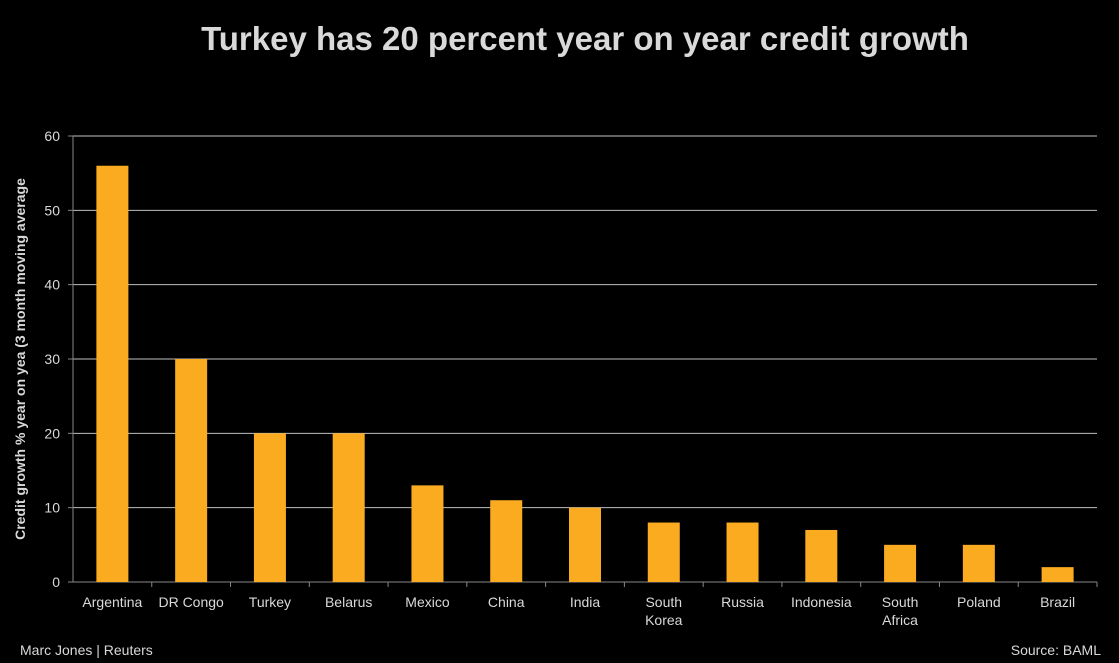 Image resolution: width=1119 pixels, height=663 pixels. Describe the element at coordinates (52, 359) in the screenshot. I see `y-tick-label: 30` at that location.